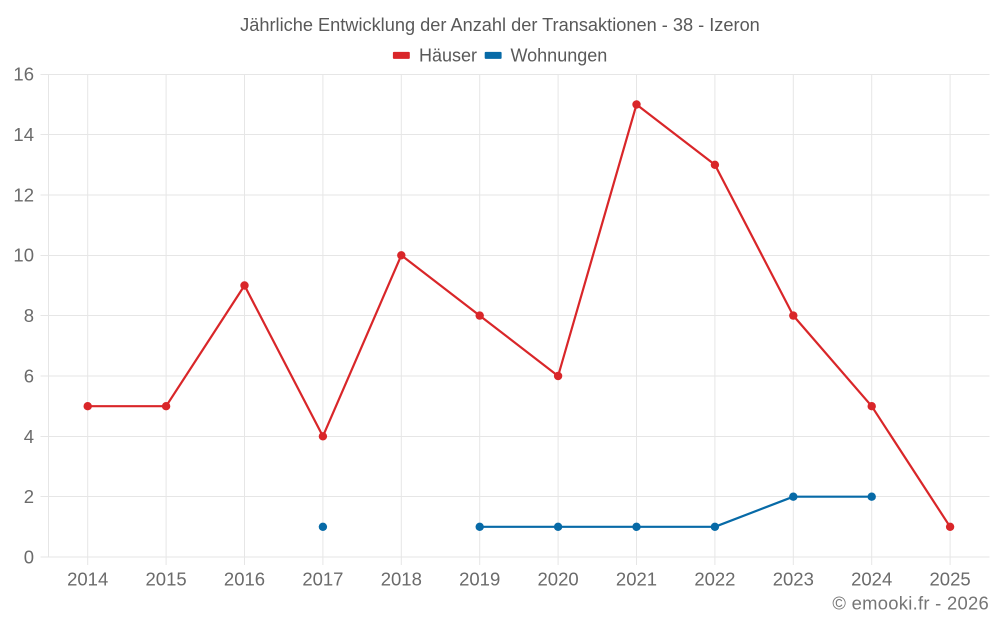  I want to click on svg-text: 10, so click(23, 255).